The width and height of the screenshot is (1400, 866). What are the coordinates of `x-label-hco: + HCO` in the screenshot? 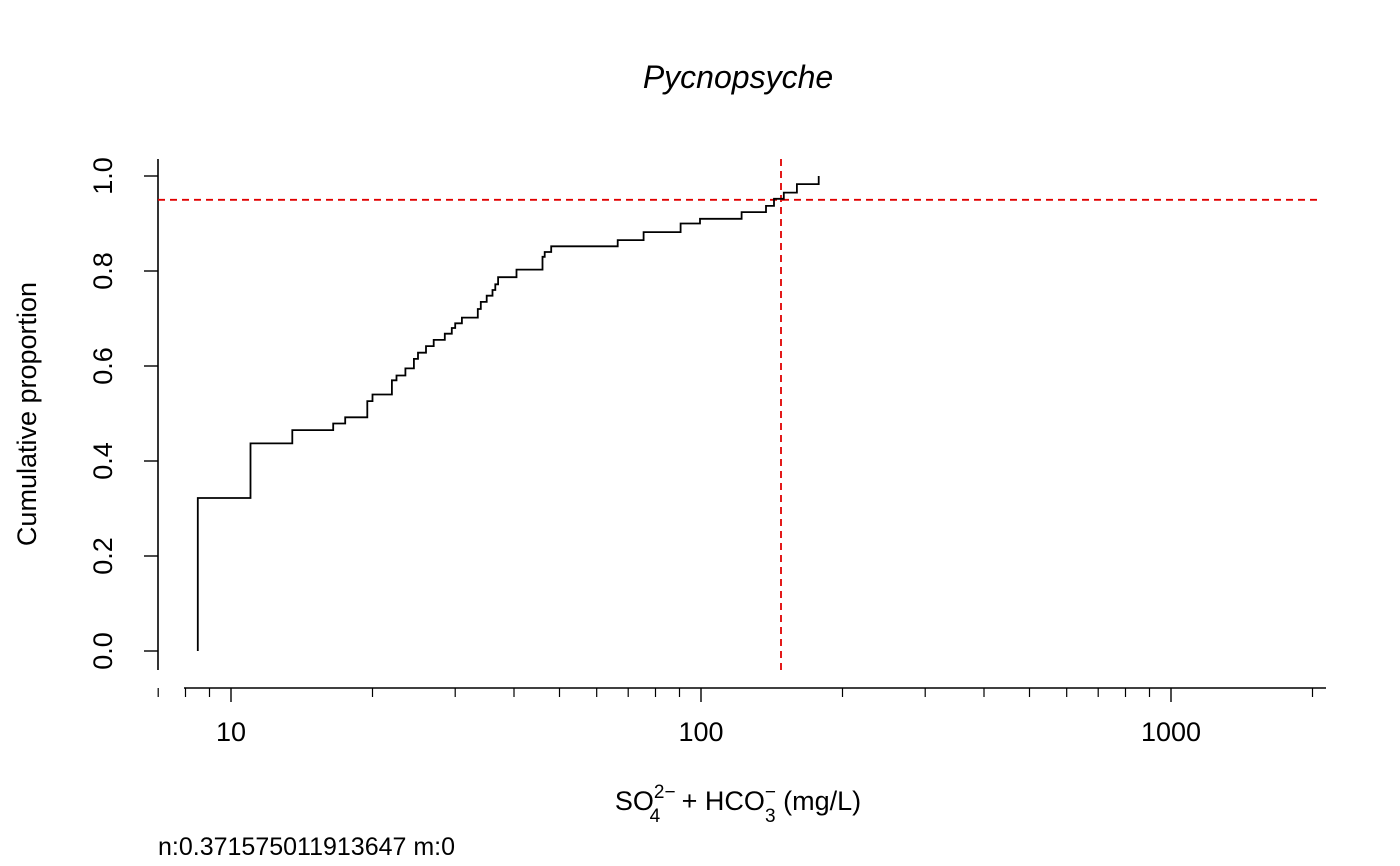 It's located at (719, 801).